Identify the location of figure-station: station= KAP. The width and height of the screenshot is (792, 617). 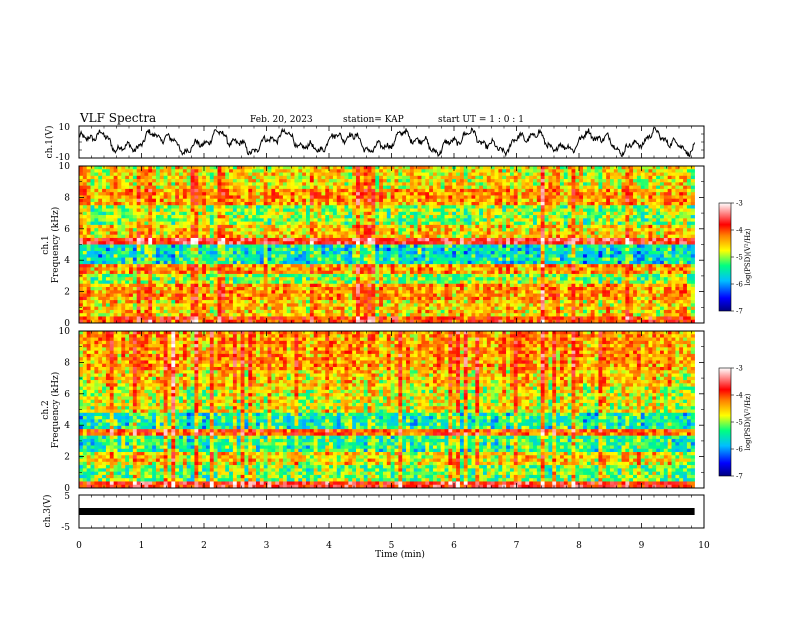
(373, 120).